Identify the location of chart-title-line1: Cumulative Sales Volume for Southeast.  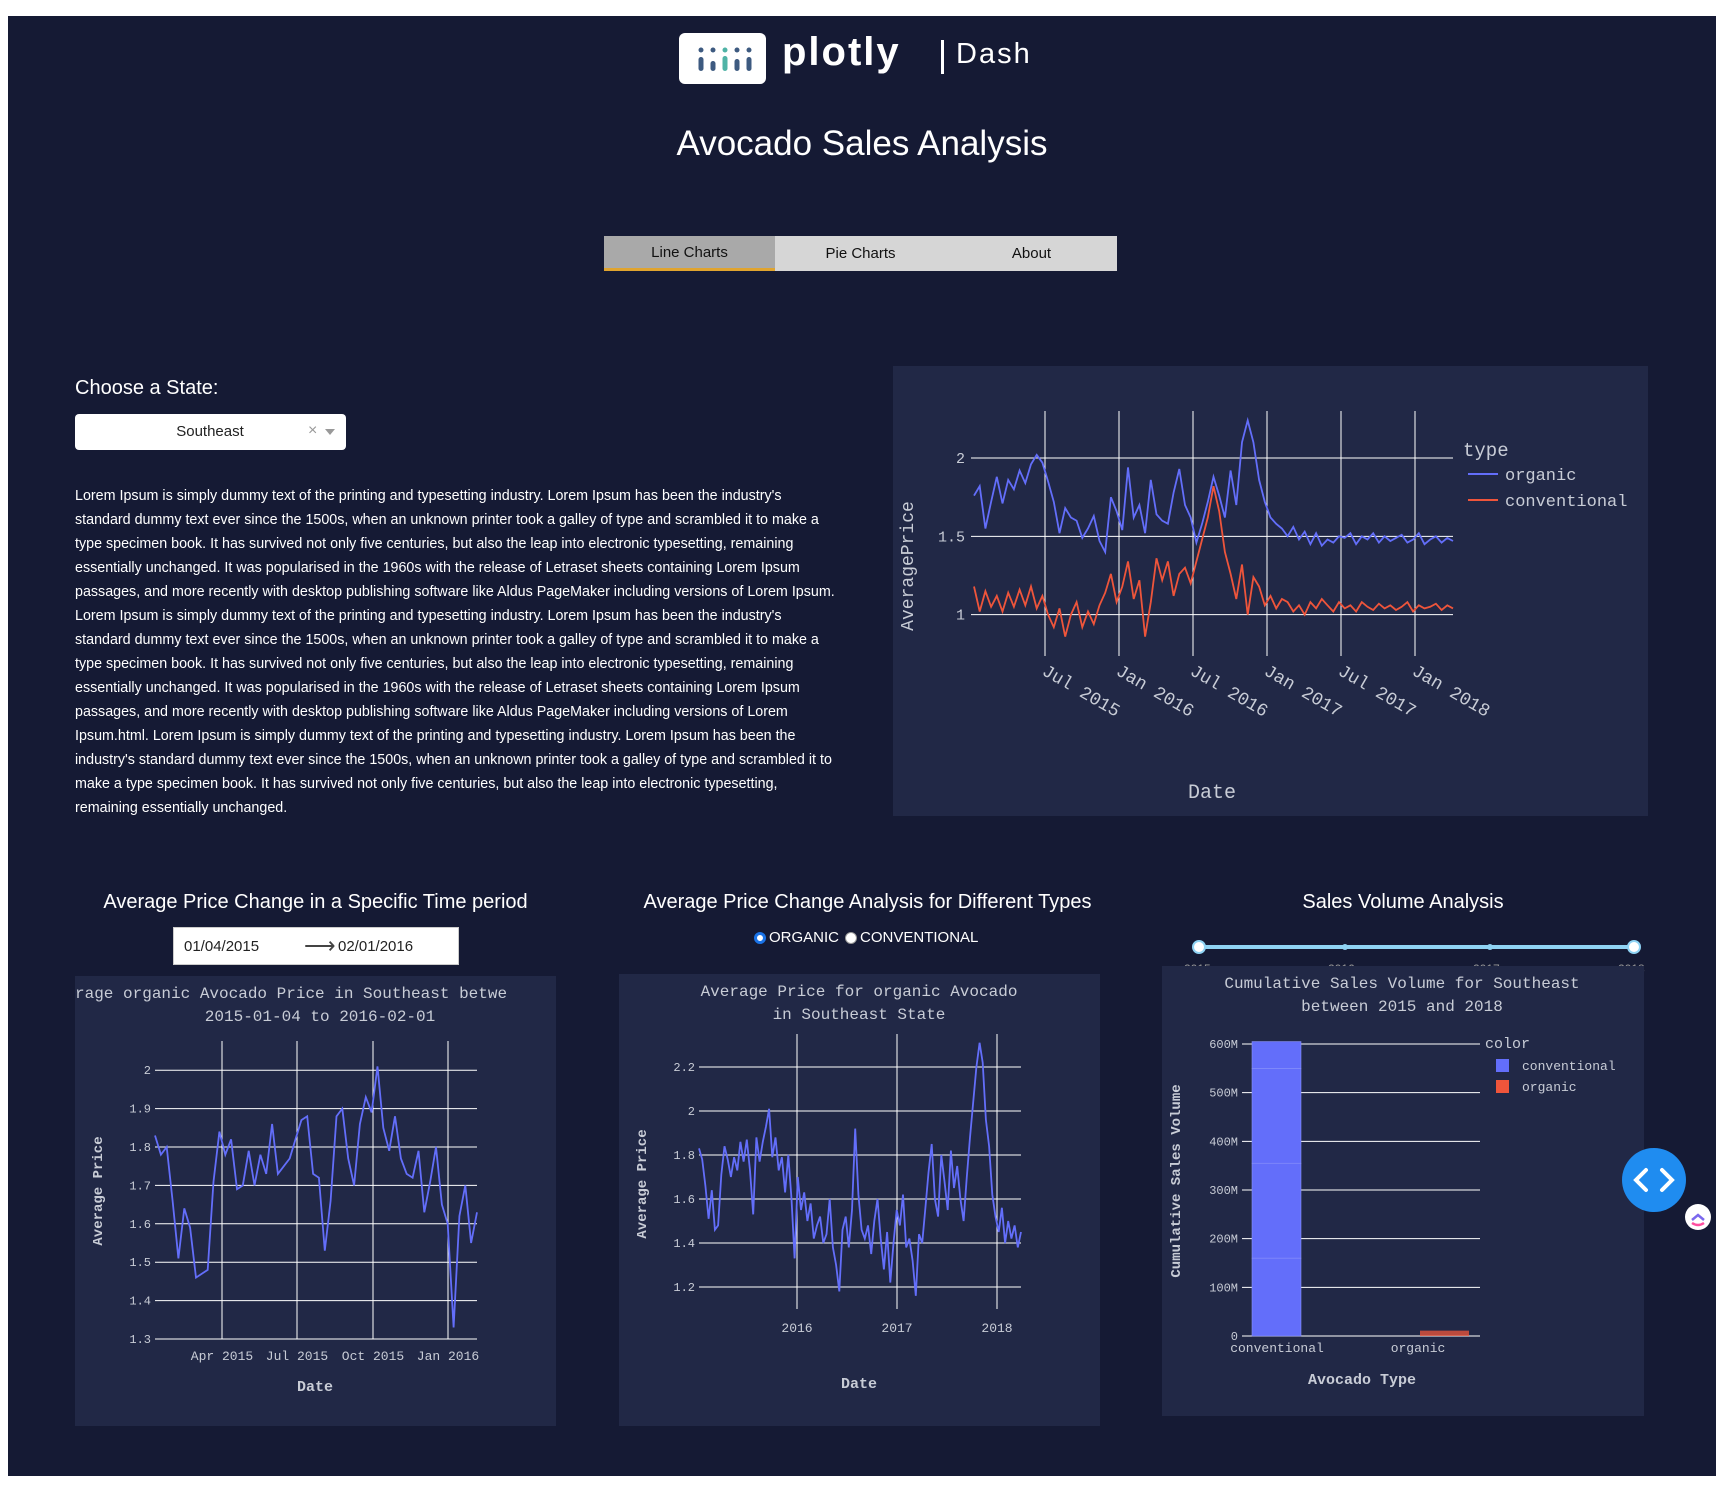
(1401, 984).